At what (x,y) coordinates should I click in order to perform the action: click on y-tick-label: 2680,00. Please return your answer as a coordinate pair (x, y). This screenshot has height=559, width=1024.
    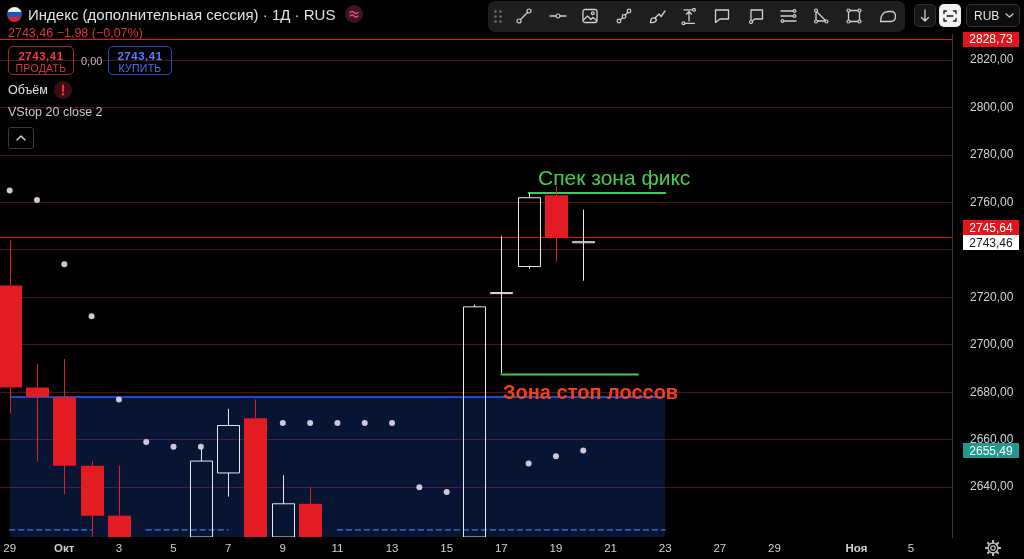
    Looking at the image, I should click on (992, 391).